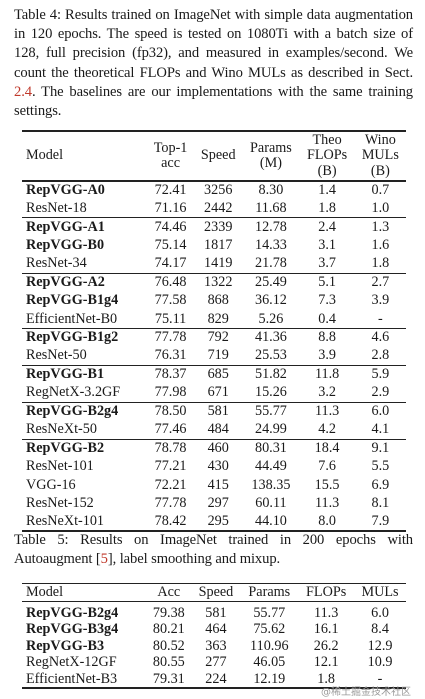  I want to click on table4-cell-acc: 78.78, so click(171, 448).